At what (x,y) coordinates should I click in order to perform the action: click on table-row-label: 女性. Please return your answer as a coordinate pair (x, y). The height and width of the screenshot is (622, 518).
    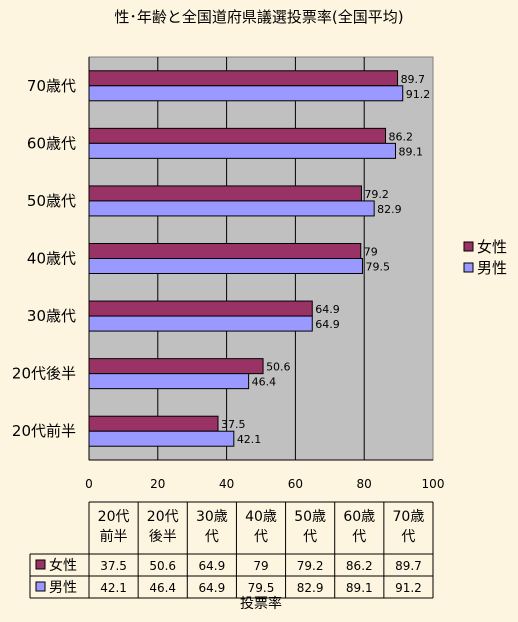
    Looking at the image, I should click on (63, 565).